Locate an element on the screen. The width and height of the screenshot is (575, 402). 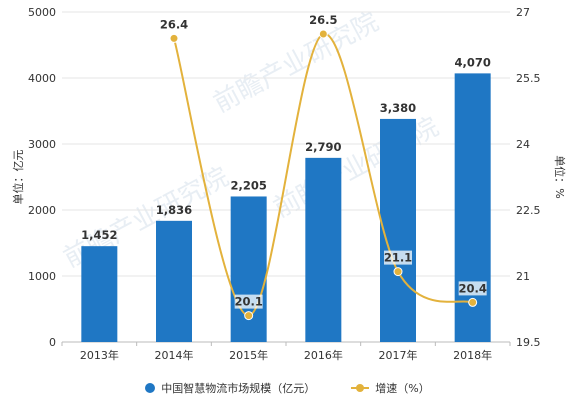
right-tick-label: 19.5 is located at coordinates (528, 342).